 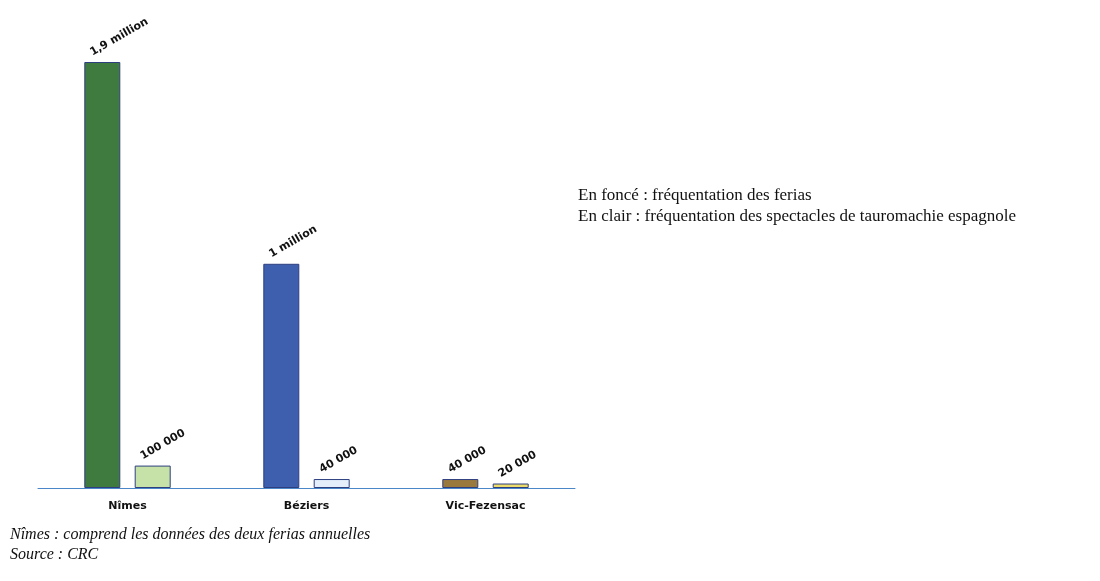 I want to click on x-tick-label: Nîmes, so click(x=128, y=505).